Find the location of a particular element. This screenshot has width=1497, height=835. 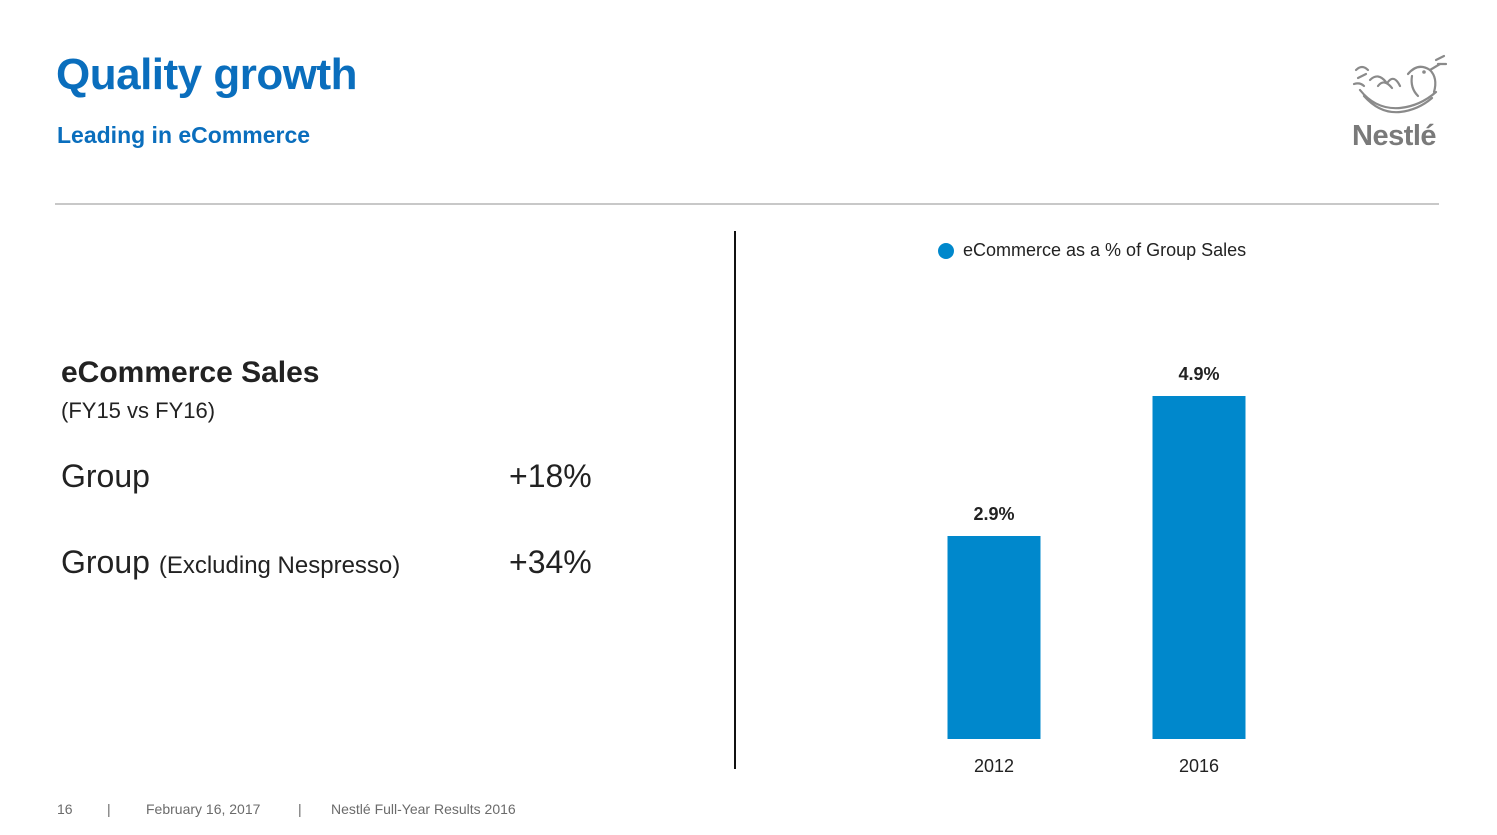

footer-event: Nestlé Full-Year Results 2016 is located at coordinates (423, 809).